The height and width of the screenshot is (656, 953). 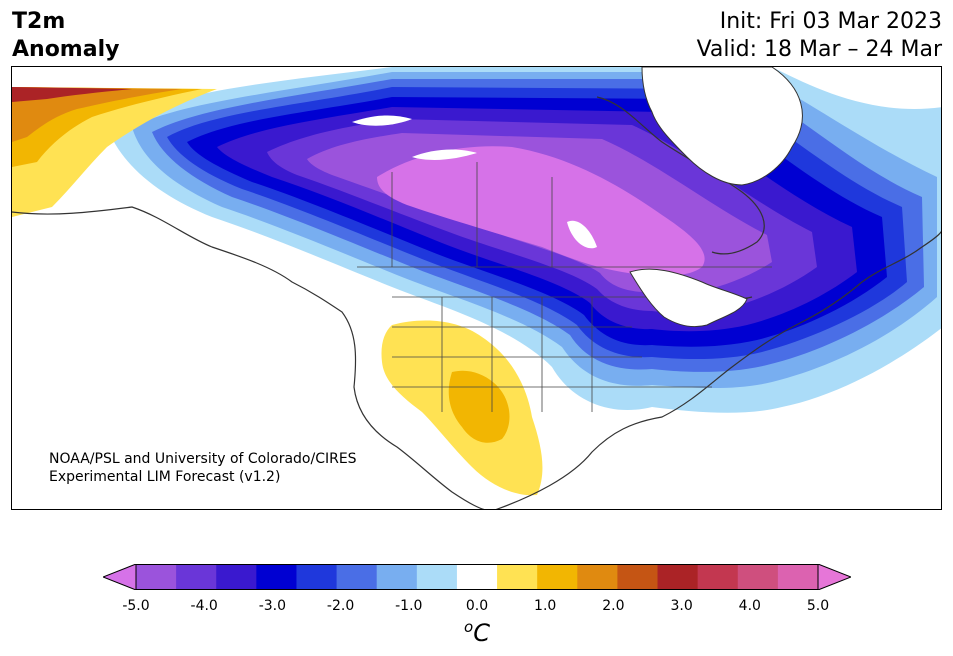 I want to click on degree-symbol: o, so click(x=469, y=627).